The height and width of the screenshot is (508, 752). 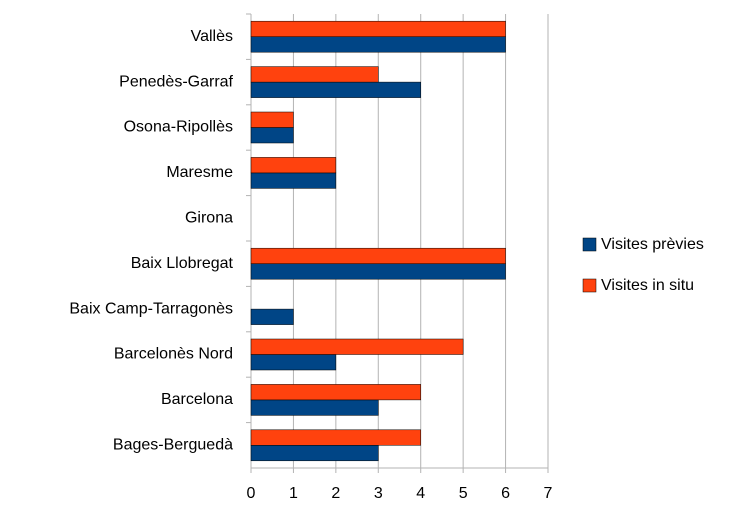 What do you see at coordinates (212, 36) in the screenshot?
I see `y-tick-label: Vallès` at bounding box center [212, 36].